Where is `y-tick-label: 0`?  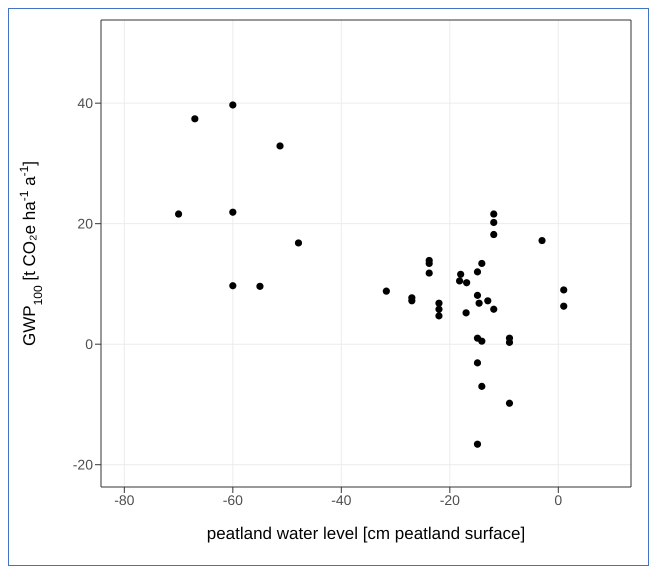
y-tick-label: 0 is located at coordinates (89, 344).